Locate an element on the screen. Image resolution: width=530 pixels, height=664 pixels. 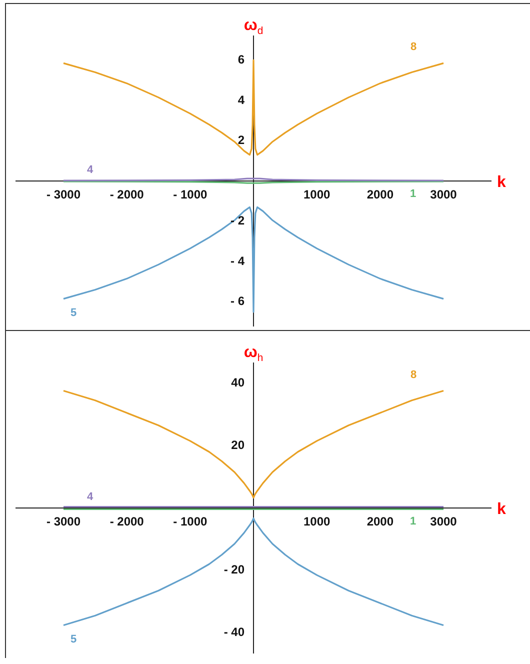
y-tick-label: 4 is located at coordinates (241, 99).